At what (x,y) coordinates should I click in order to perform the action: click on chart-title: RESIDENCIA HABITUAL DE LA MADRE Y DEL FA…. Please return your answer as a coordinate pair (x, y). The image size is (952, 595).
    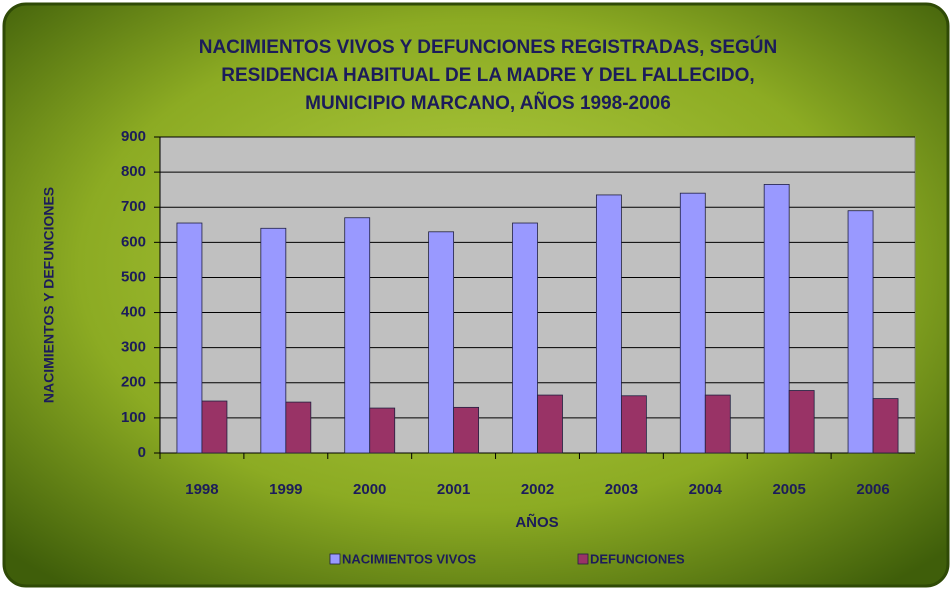
    Looking at the image, I should click on (487, 75).